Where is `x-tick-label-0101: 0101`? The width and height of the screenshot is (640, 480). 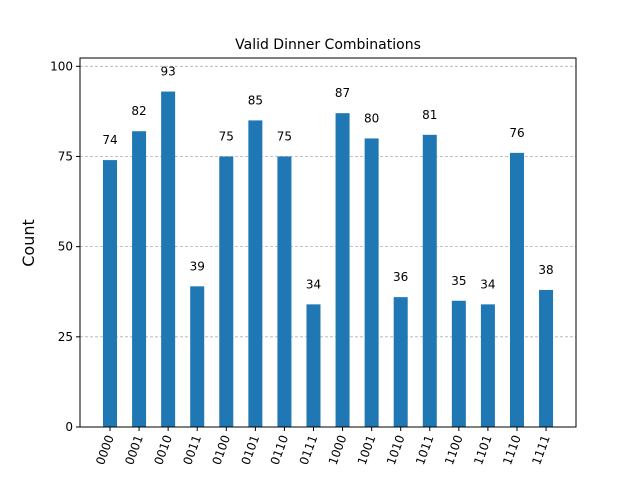
x-tick-label-0101: 0101 is located at coordinates (251, 449).